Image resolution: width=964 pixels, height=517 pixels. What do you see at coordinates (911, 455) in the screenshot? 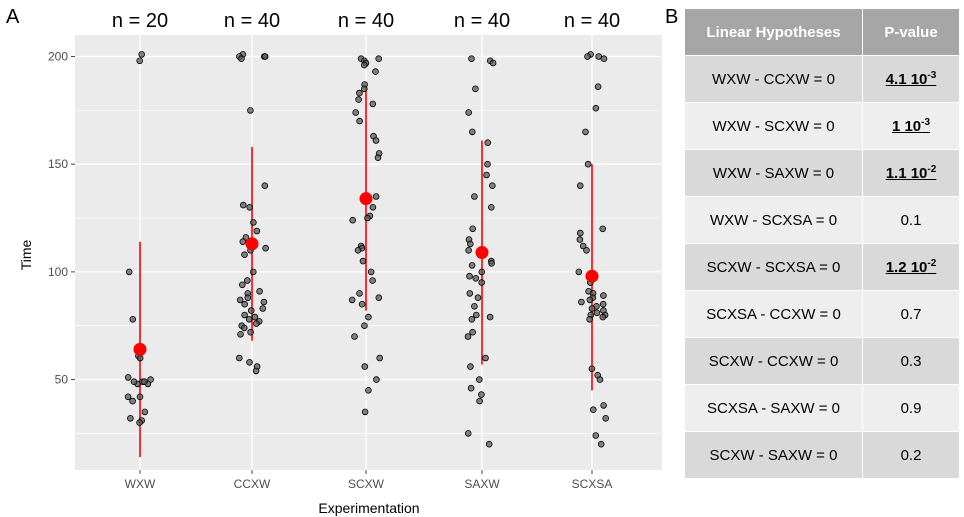
I see `pvalue-text: 0.2` at bounding box center [911, 455].